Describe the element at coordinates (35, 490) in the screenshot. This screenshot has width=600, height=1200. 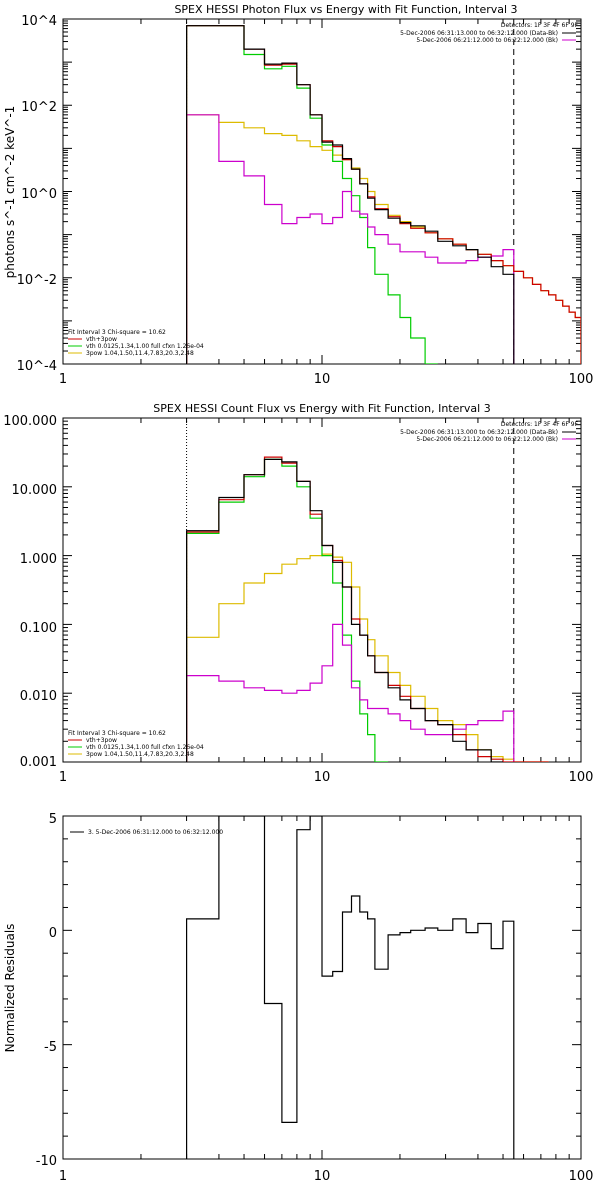
I see `y-tick-label: 10.000` at that location.